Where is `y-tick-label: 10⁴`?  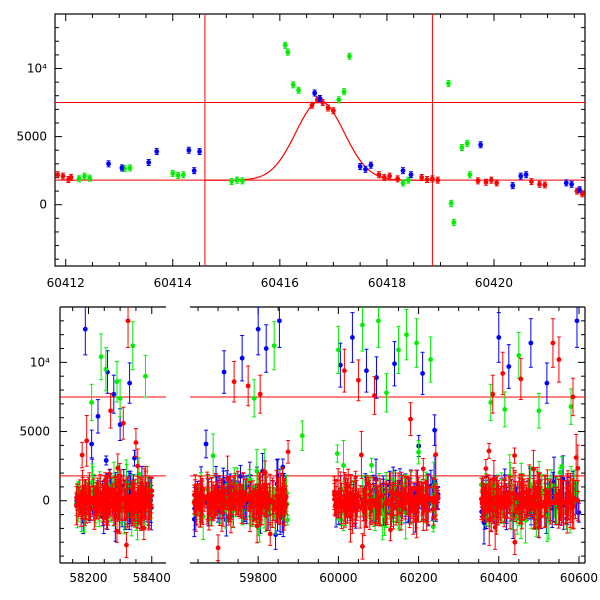
y-tick-label: 10⁴ is located at coordinates (37, 68).